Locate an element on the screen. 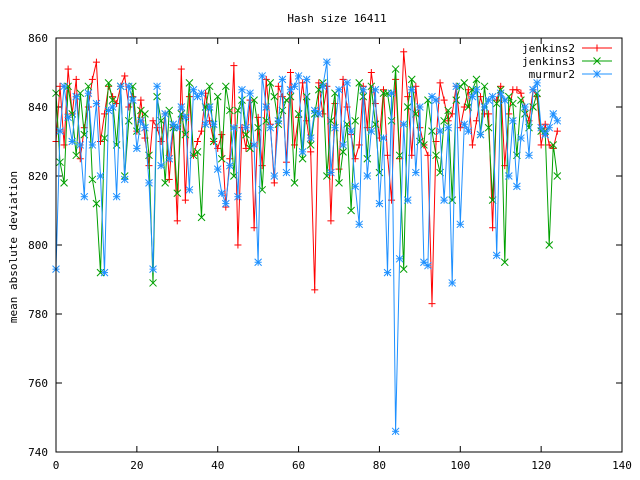  y-tick-label: 860 is located at coordinates (38, 38).